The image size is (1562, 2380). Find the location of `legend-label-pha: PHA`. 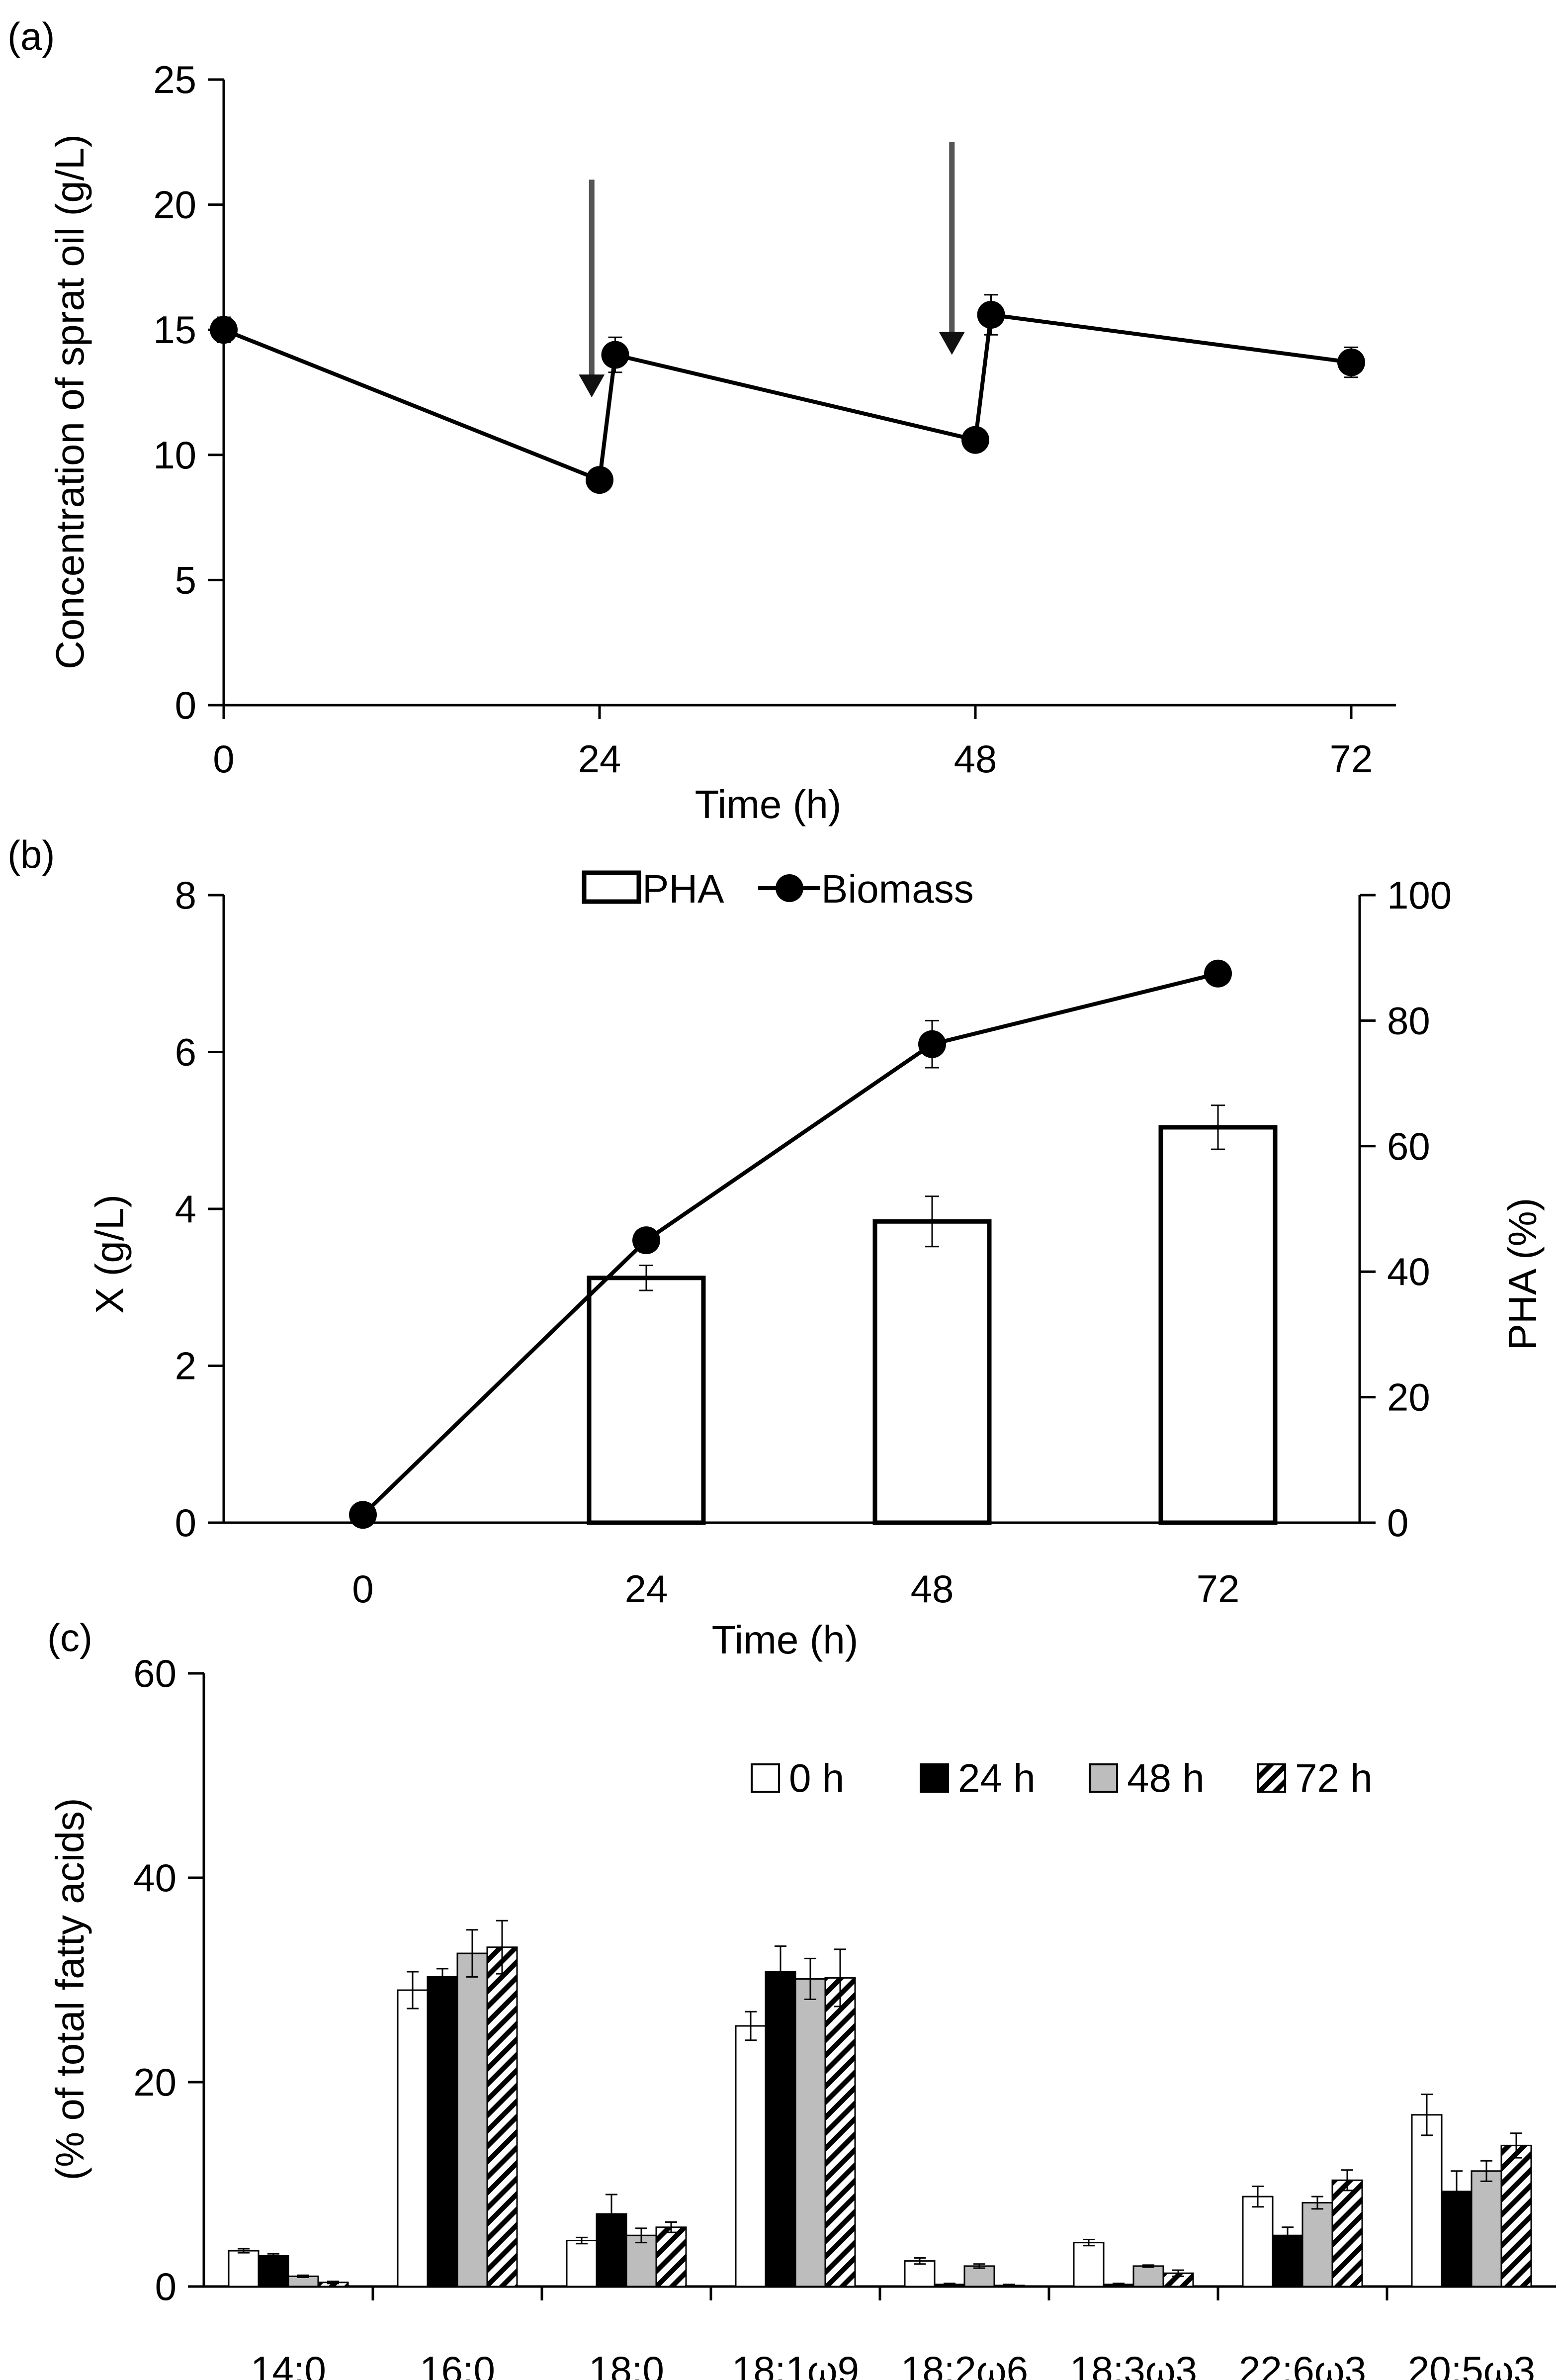

legend-label-pha: PHA is located at coordinates (683, 889).